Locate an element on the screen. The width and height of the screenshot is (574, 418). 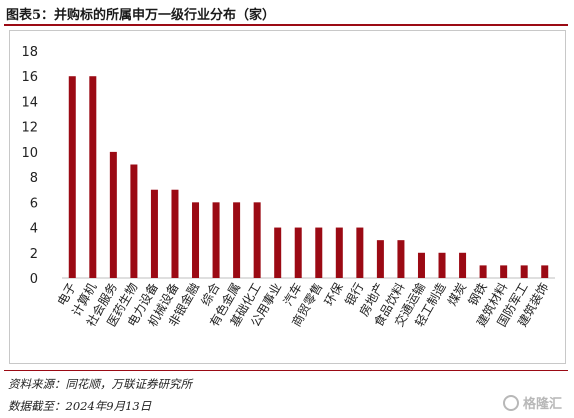
title-divider is located at coordinates (286, 25).